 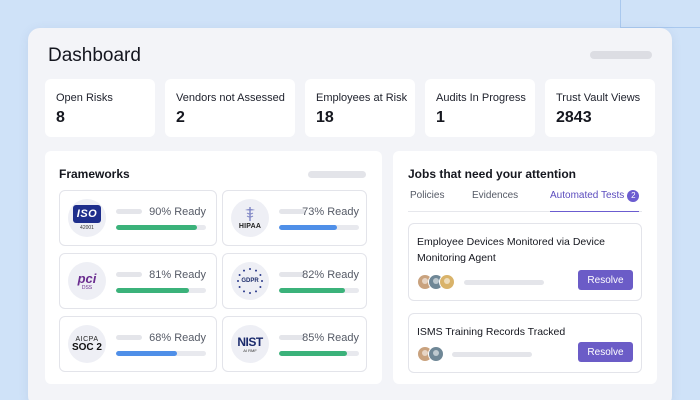 I want to click on background-decoration, so click(x=660, y=14).